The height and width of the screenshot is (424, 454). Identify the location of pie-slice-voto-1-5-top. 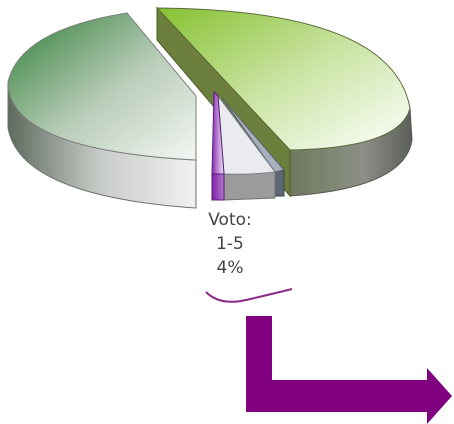
(218, 132).